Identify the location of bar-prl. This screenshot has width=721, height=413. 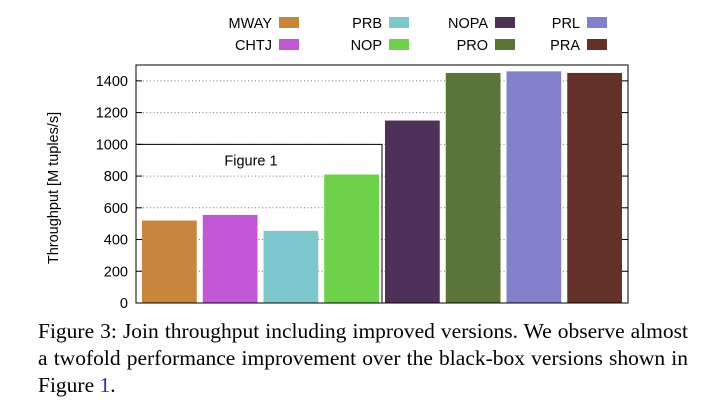
(534, 187).